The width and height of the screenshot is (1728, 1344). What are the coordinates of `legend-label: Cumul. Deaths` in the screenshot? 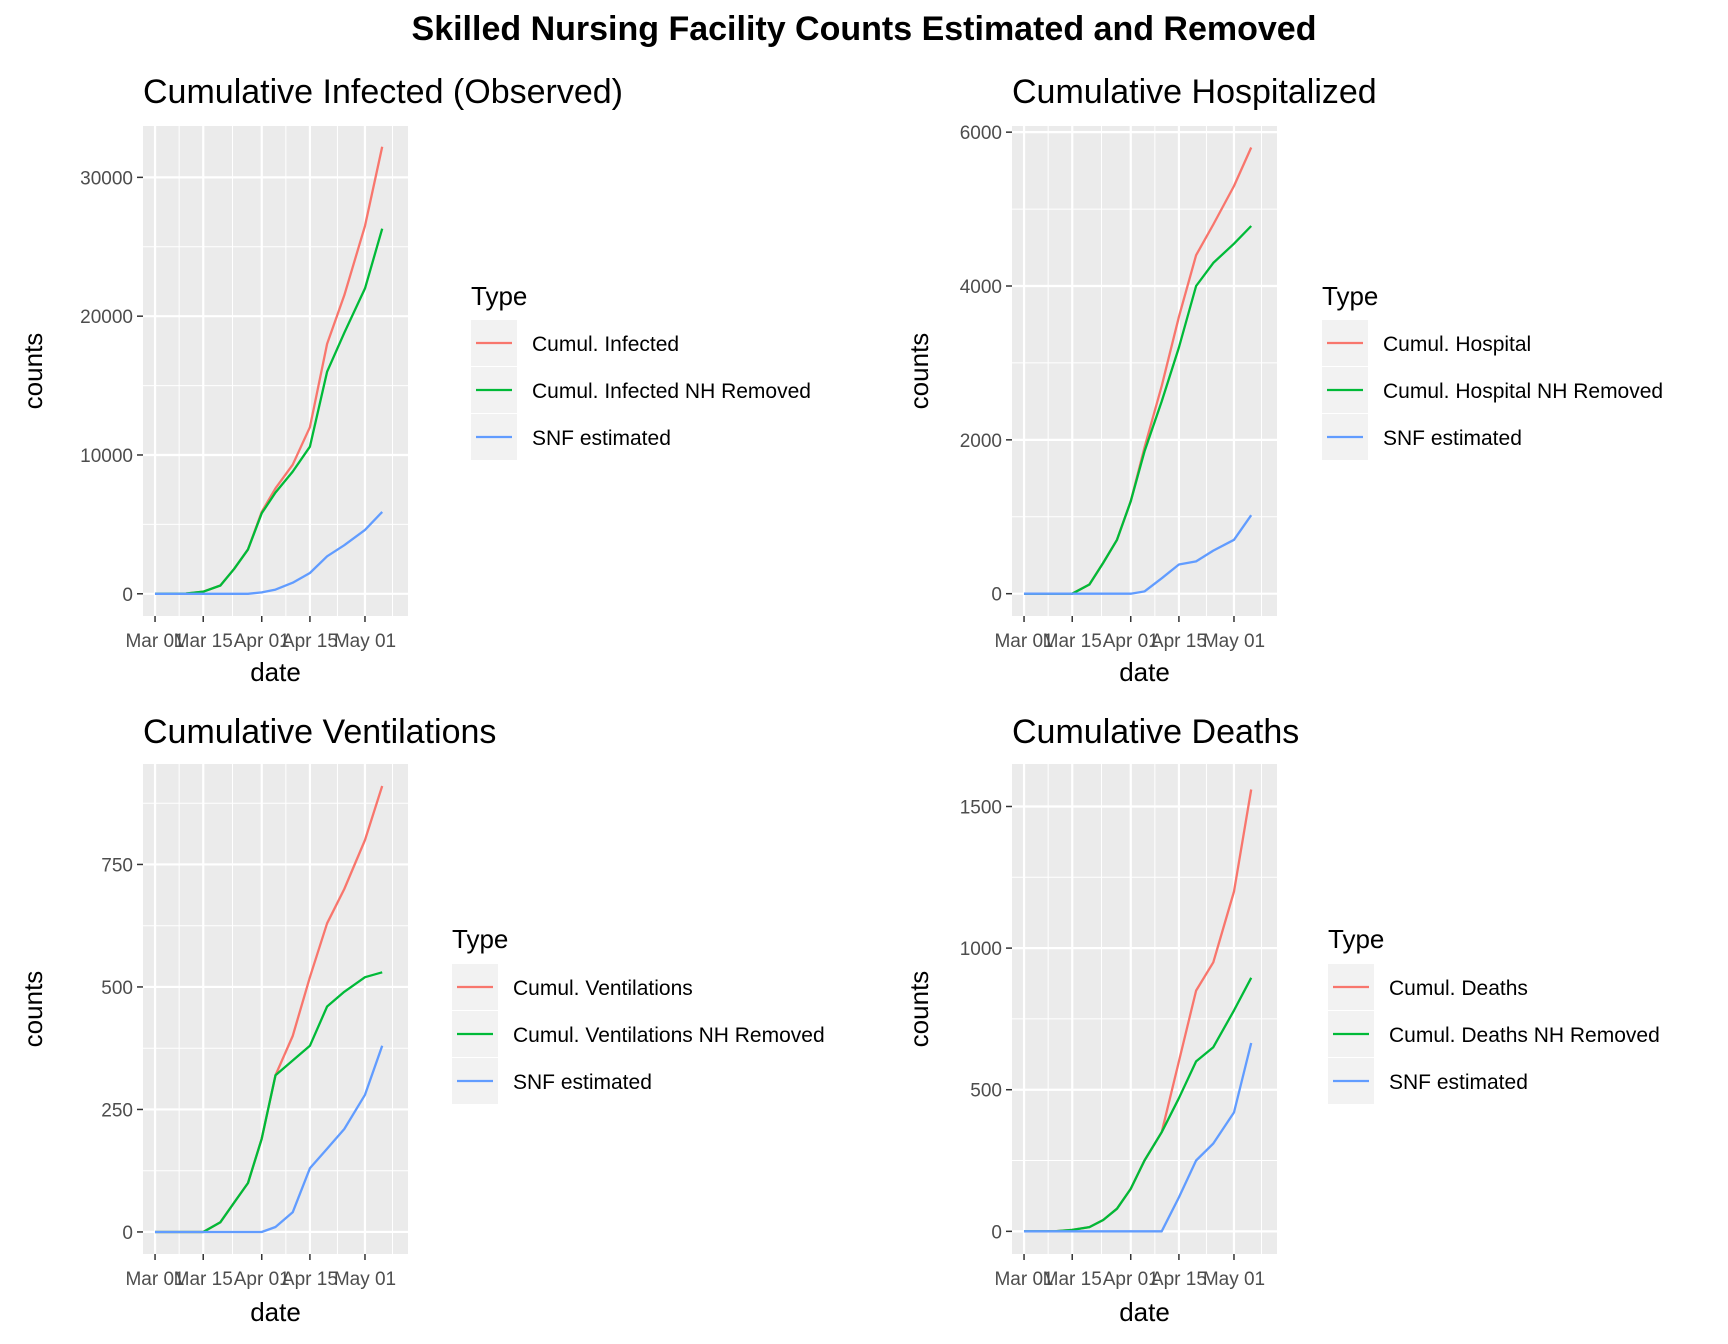 It's located at (1458, 988).